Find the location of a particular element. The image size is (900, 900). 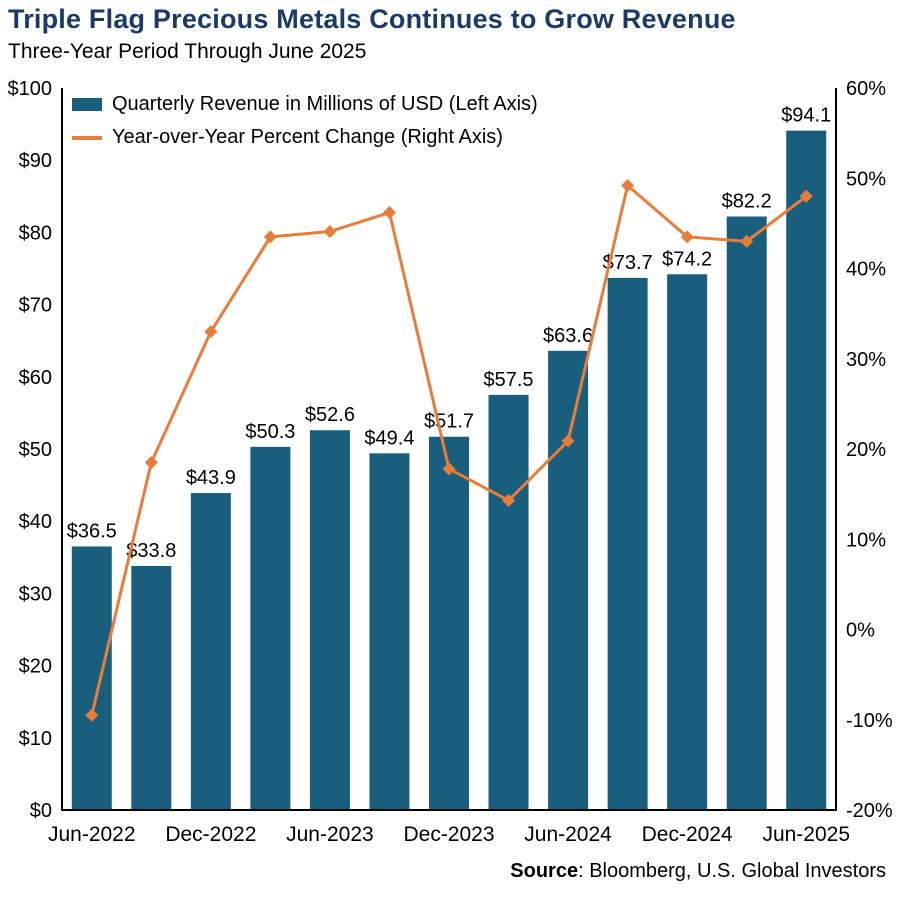

right-axis-tick-label: 30% is located at coordinates (866, 360).